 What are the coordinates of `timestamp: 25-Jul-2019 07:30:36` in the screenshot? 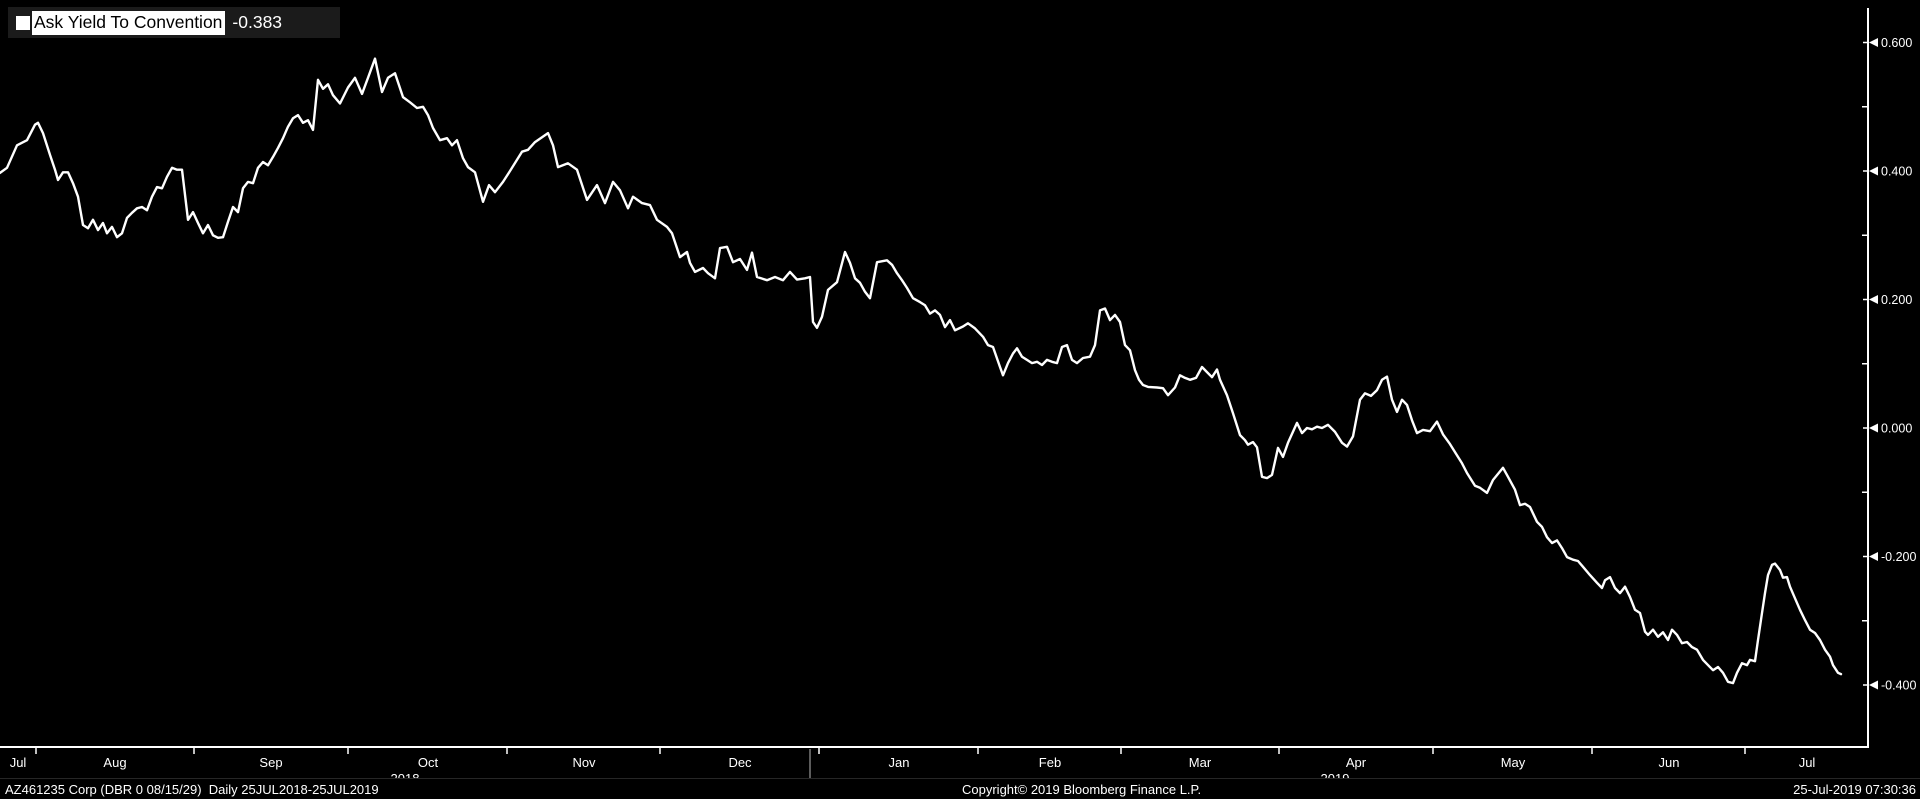 It's located at (1854, 789).